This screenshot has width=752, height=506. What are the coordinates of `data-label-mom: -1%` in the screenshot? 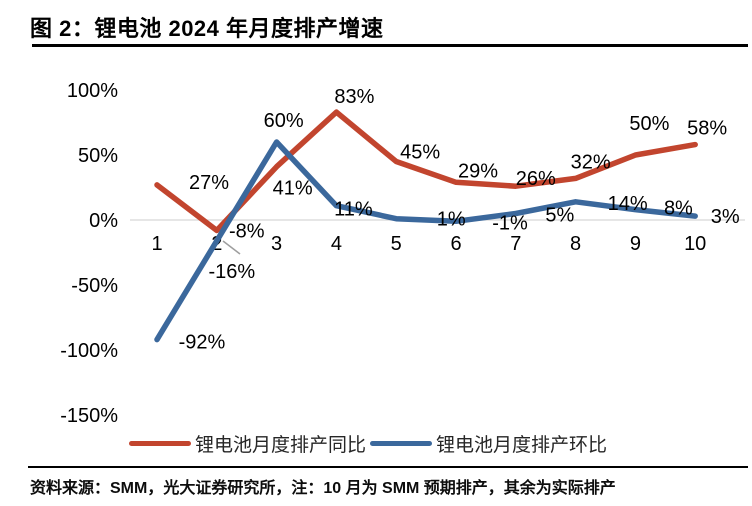 It's located at (510, 223).